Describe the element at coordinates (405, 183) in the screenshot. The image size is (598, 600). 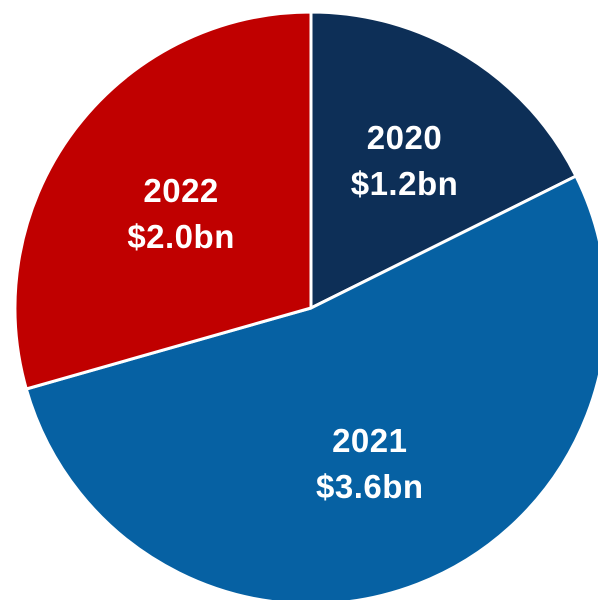
I see `slice-label-value-2020: $1.2bn` at that location.